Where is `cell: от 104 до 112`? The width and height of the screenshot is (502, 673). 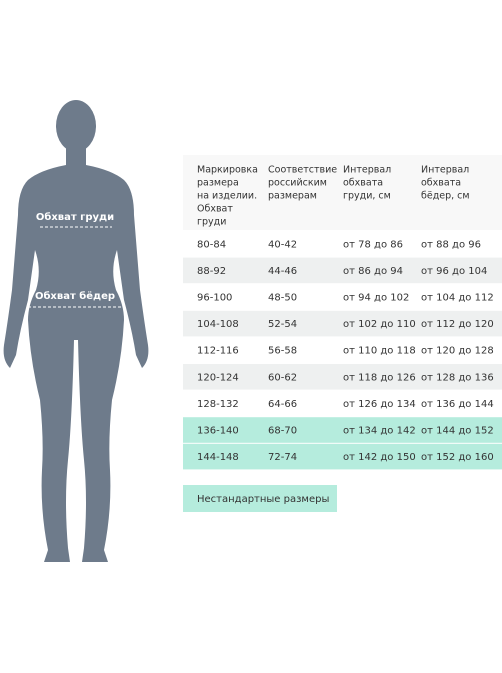
cell: от 104 до 112 is located at coordinates (457, 298).